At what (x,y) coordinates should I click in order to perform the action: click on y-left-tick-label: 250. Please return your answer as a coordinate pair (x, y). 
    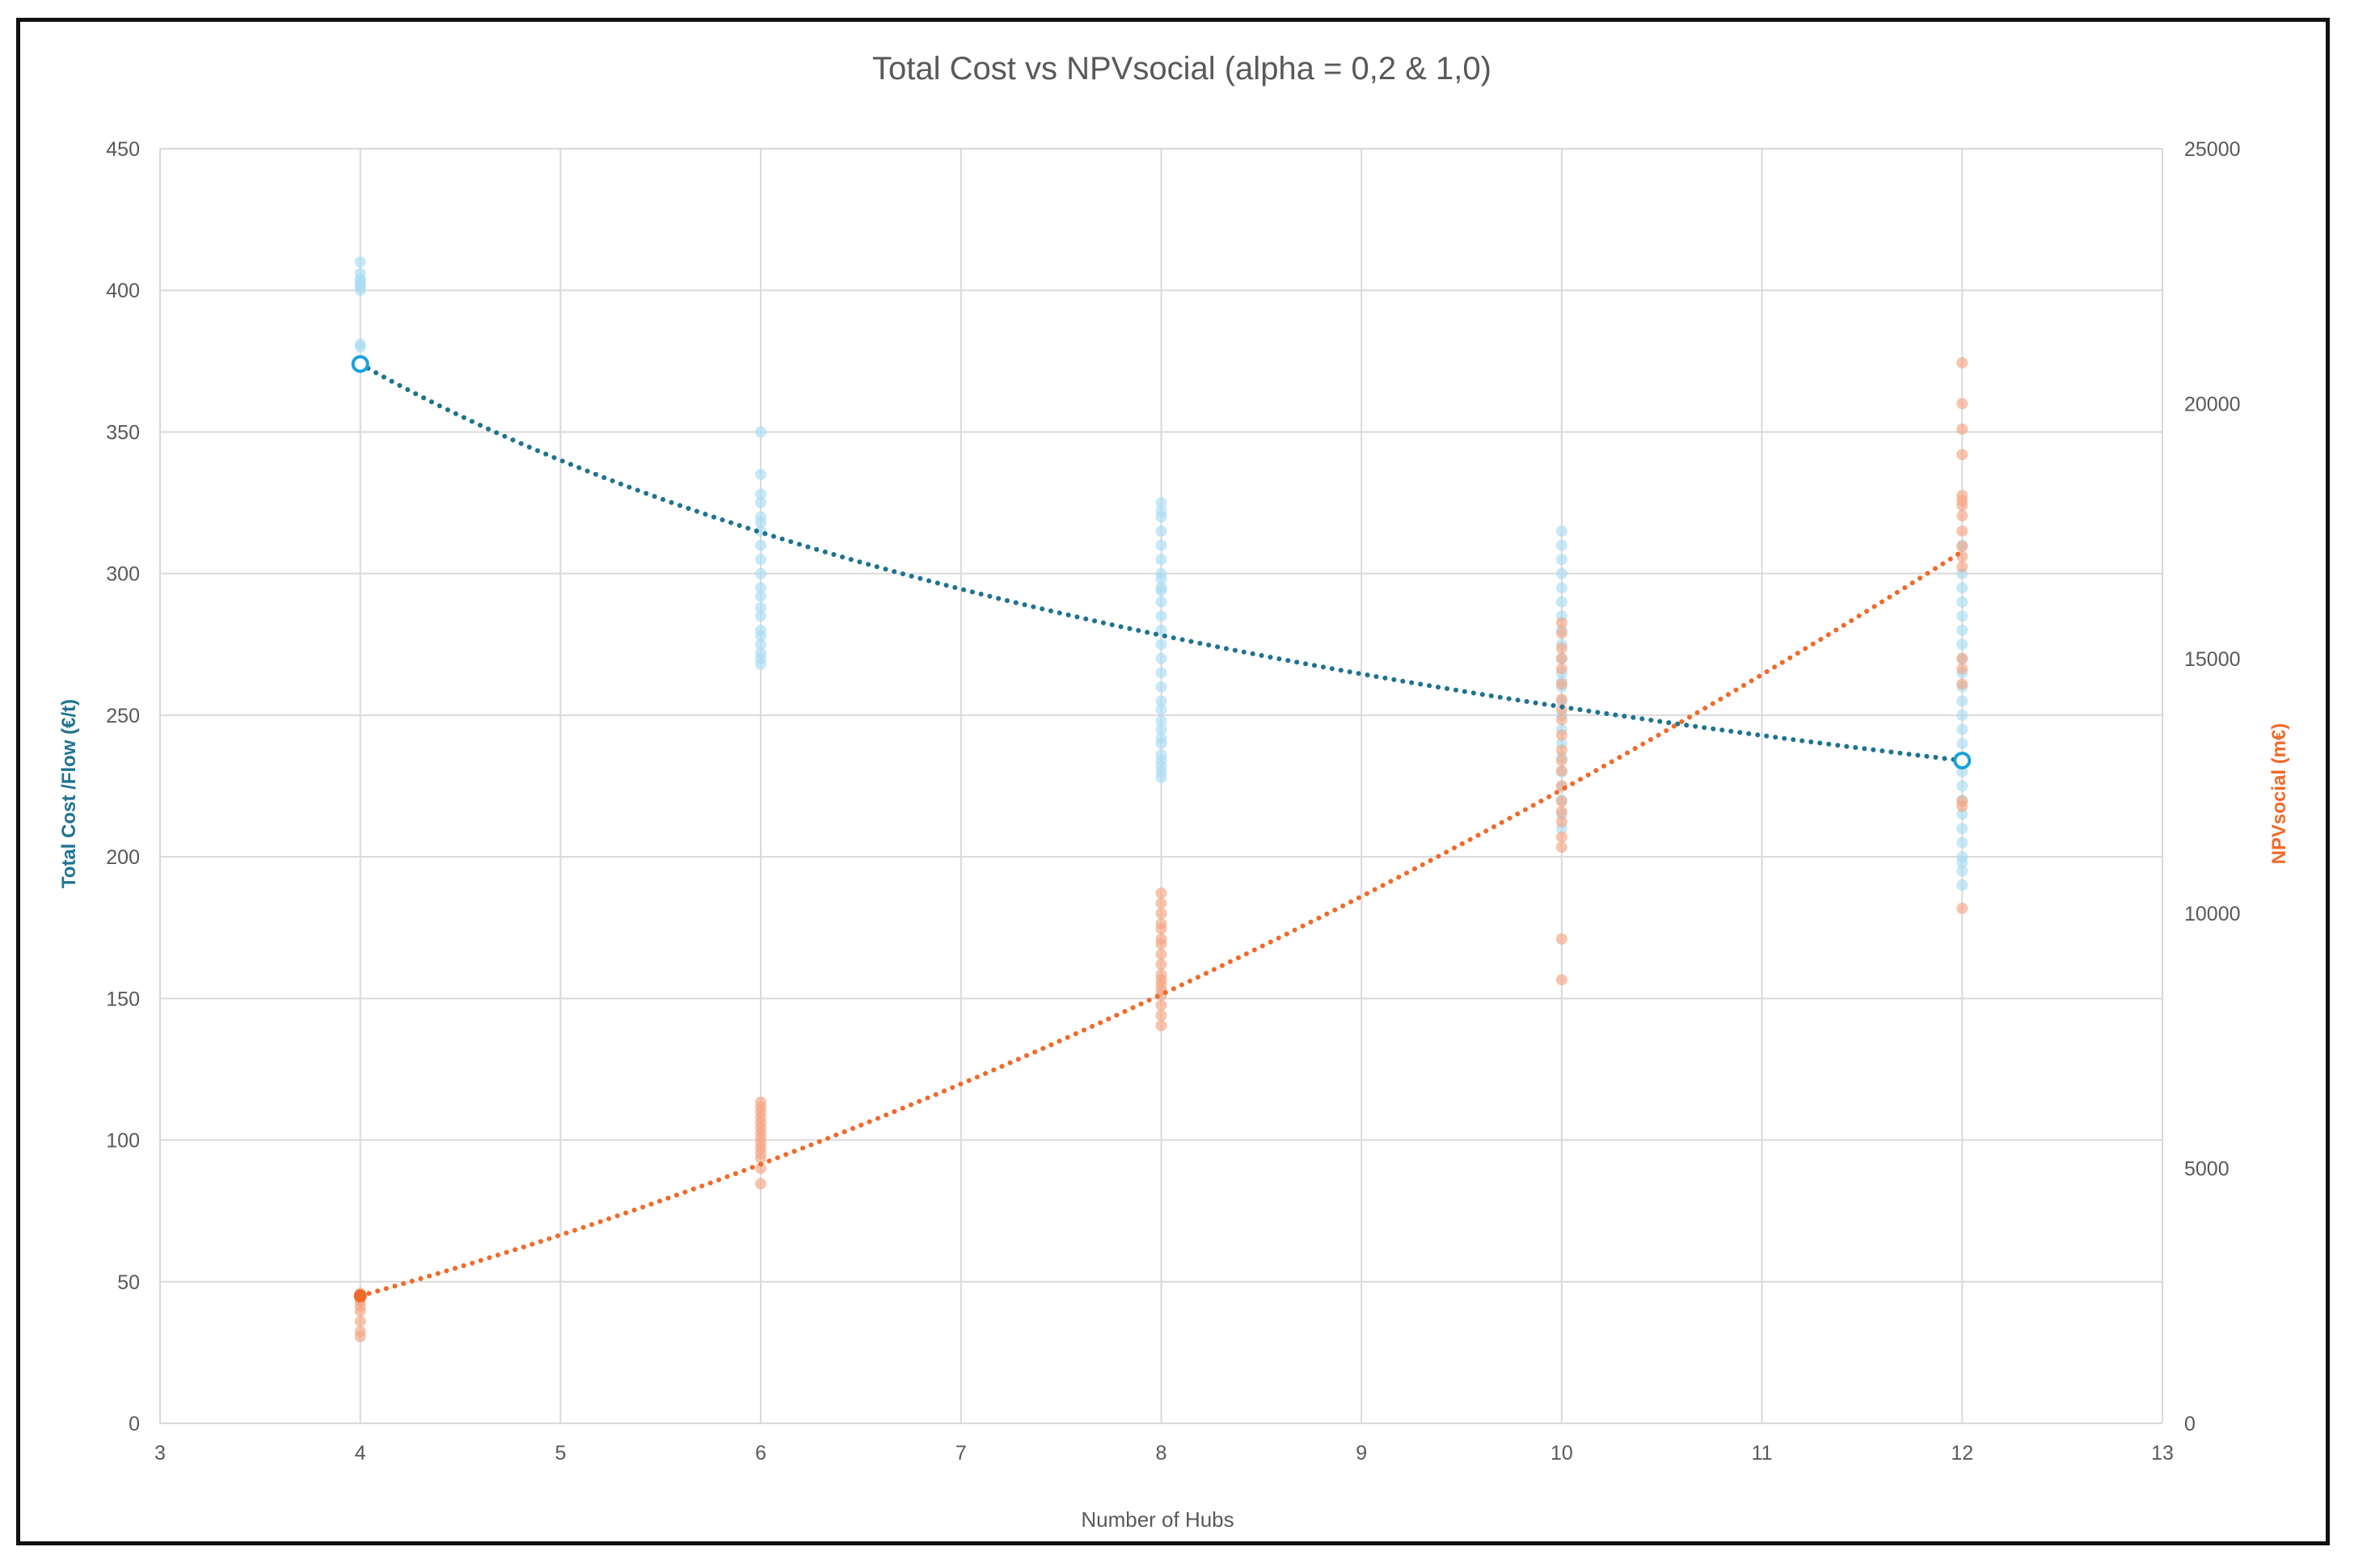
    Looking at the image, I should click on (123, 716).